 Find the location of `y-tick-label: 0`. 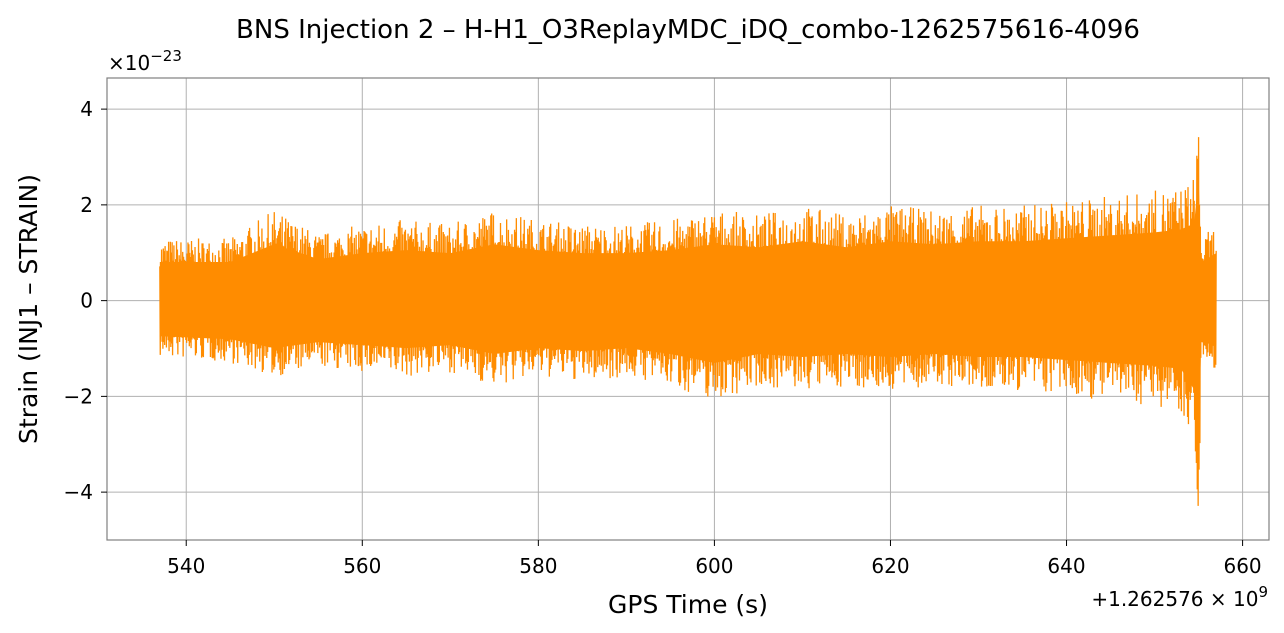

y-tick-label: 0 is located at coordinates (86, 301).